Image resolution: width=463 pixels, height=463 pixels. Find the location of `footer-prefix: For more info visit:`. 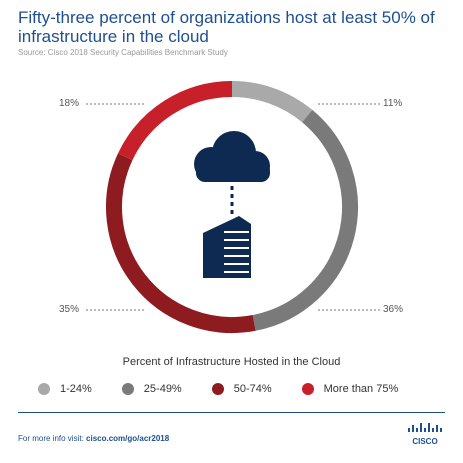

footer-prefix: For more info visit: is located at coordinates (52, 438).